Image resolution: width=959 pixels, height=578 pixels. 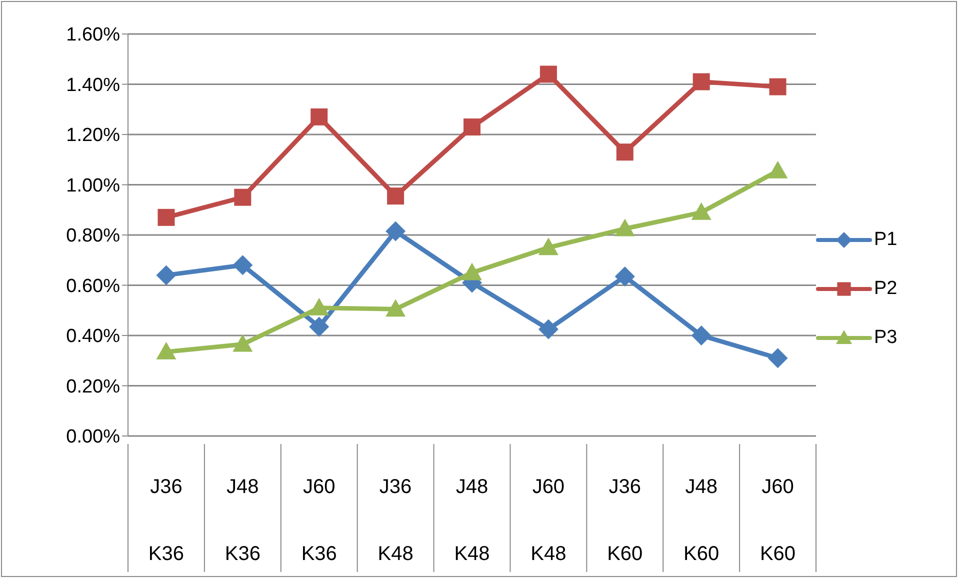 What do you see at coordinates (93, 437) in the screenshot?
I see `y-tick-label: 0.00%` at bounding box center [93, 437].